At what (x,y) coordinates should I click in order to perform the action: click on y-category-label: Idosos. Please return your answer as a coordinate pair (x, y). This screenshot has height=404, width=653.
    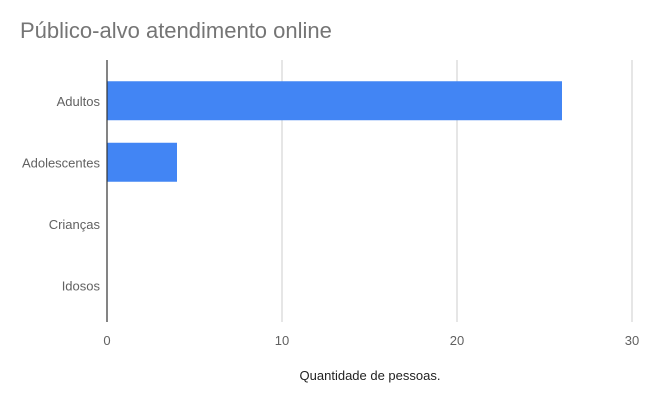
    Looking at the image, I should click on (81, 285).